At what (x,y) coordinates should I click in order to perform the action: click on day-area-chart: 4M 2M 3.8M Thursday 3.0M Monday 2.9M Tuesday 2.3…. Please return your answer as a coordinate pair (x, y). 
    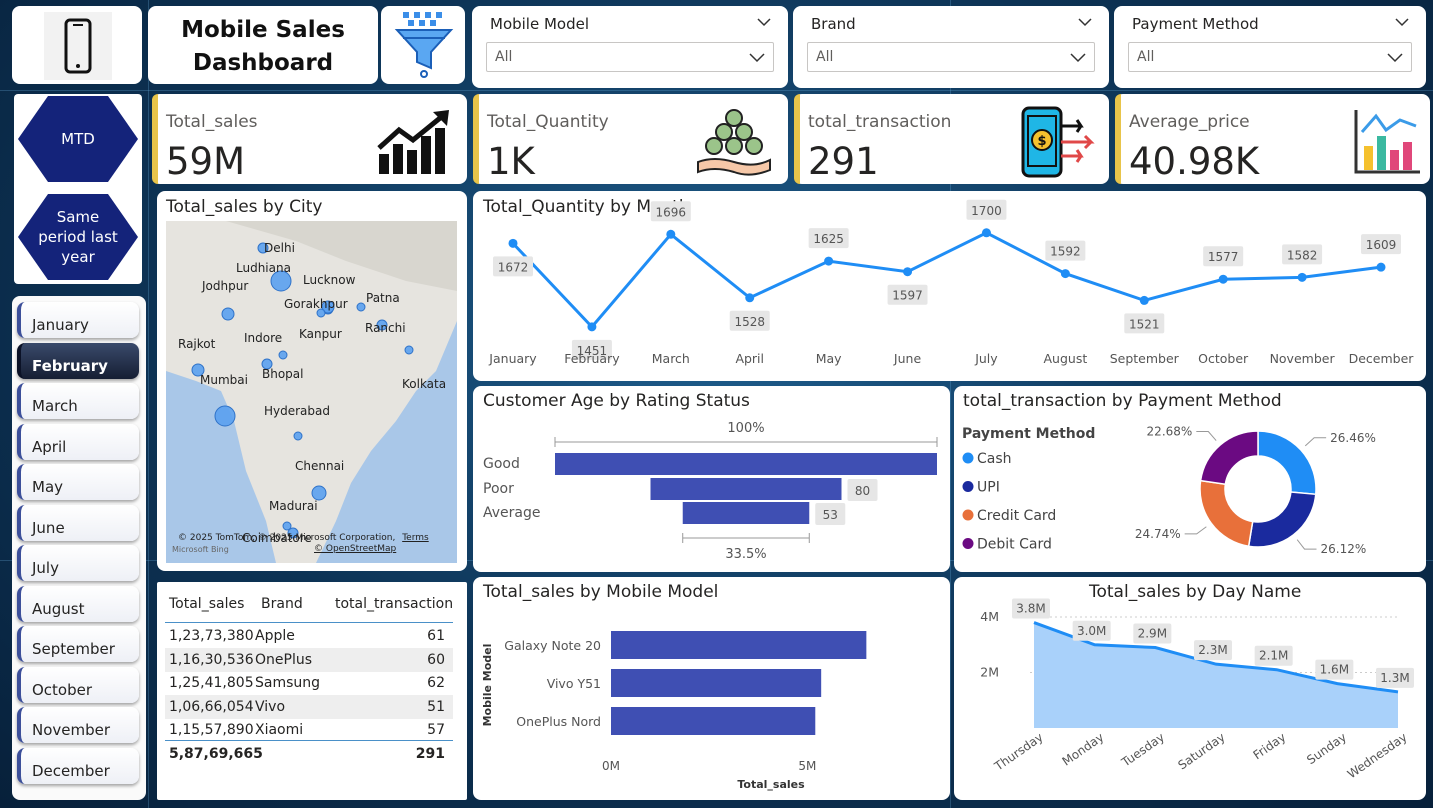
    Looking at the image, I should click on (1190, 688).